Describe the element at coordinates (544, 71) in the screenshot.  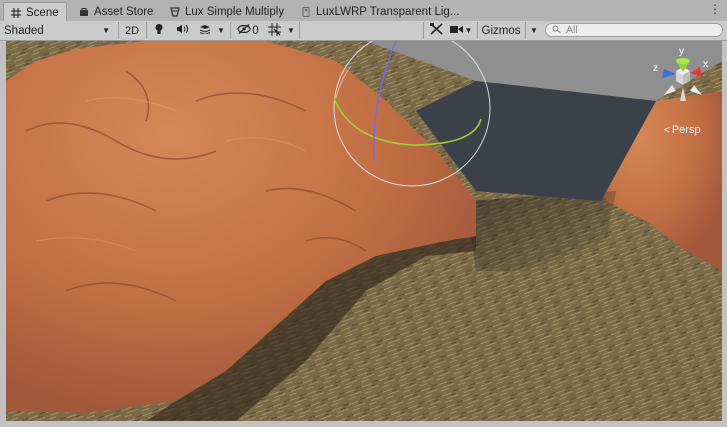
I see `cube-top-face` at that location.